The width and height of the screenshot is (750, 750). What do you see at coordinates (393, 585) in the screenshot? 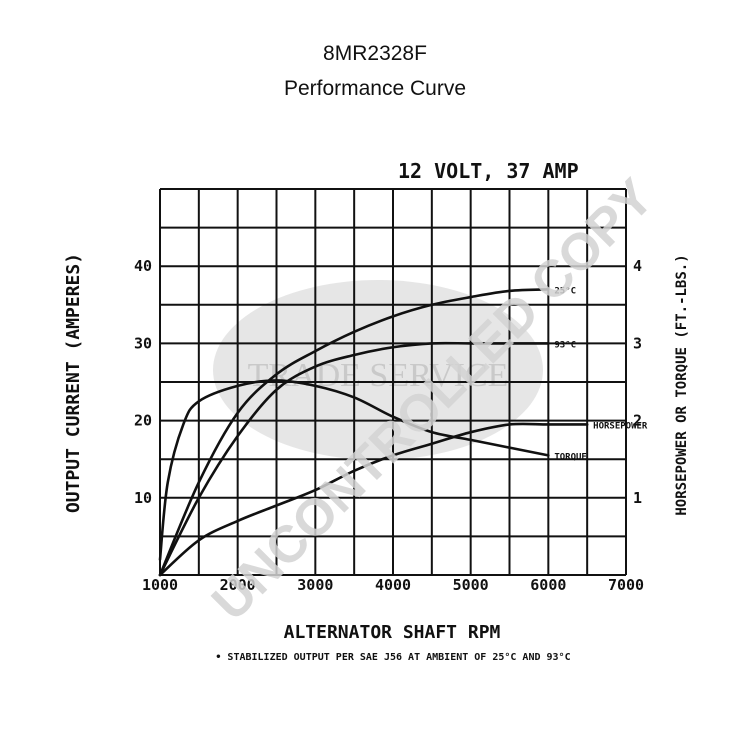
I see `x-tick-label: 4000` at bounding box center [393, 585].